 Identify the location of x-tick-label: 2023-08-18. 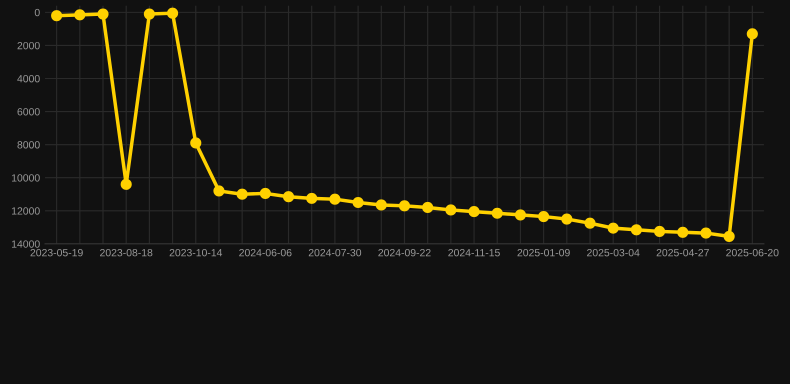
(126, 252).